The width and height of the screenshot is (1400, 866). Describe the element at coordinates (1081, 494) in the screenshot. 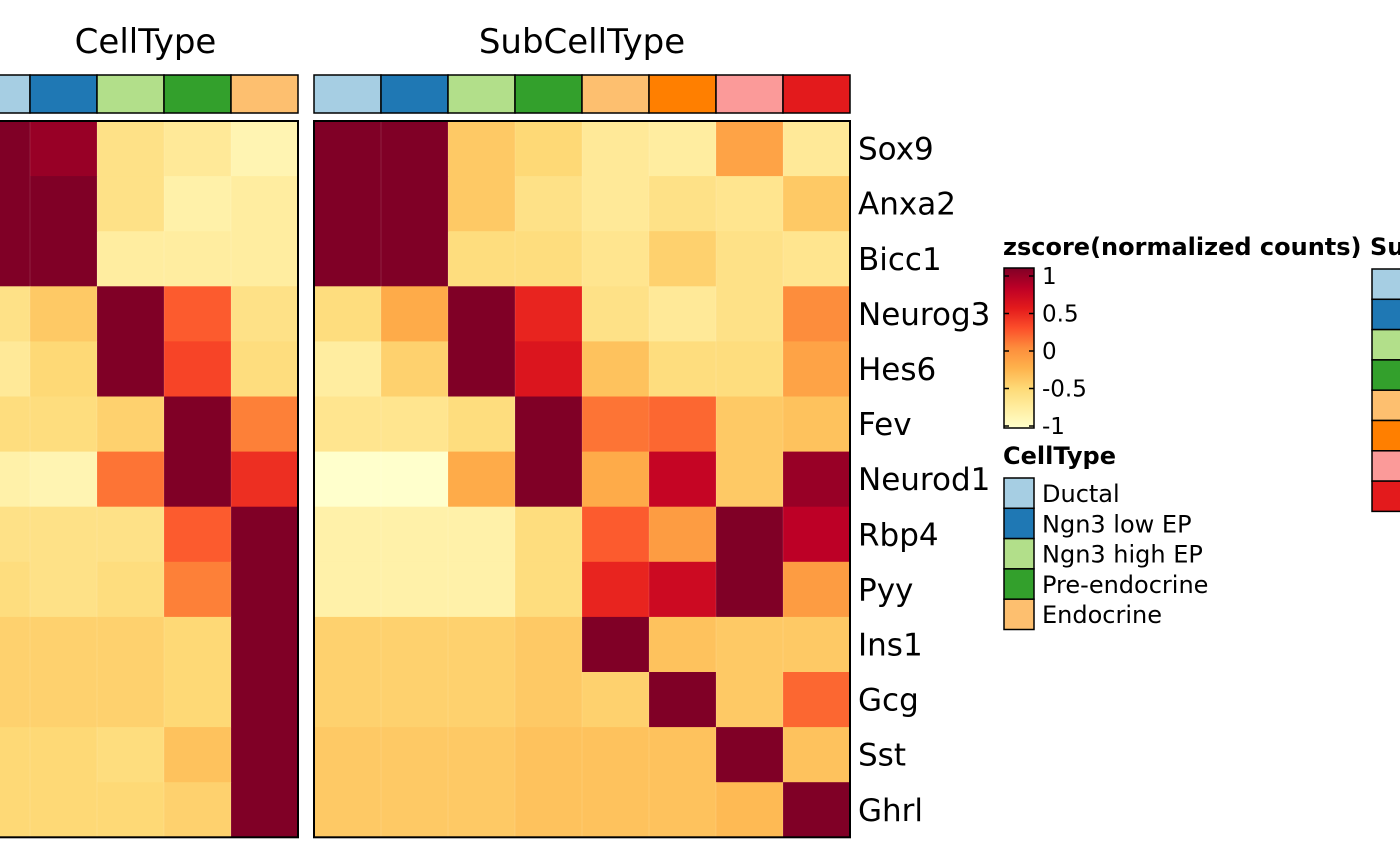

I see `celltype-legend-label: Ductal` at that location.